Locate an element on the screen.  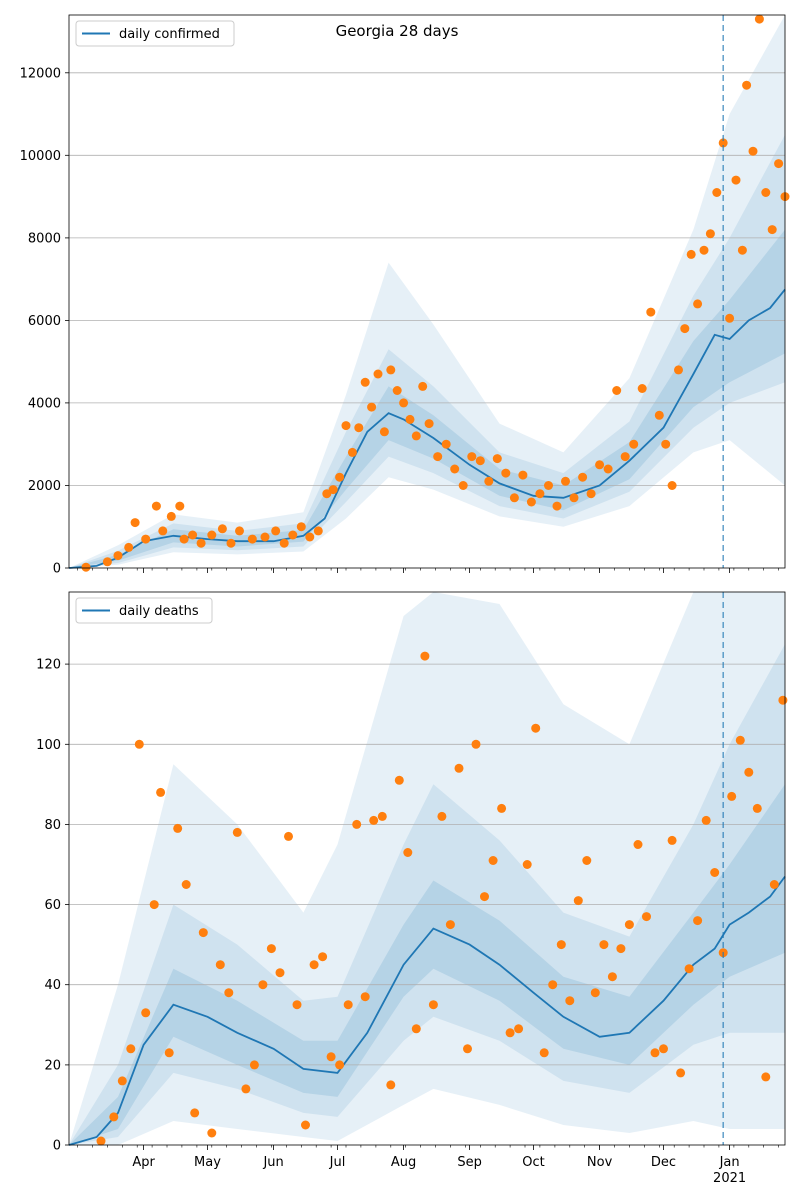
y-tick-label: 6000 is located at coordinates (44, 321).